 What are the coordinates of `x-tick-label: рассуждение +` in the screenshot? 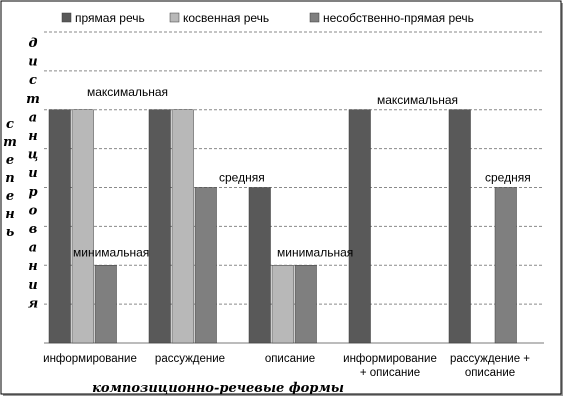 It's located at (490, 359).